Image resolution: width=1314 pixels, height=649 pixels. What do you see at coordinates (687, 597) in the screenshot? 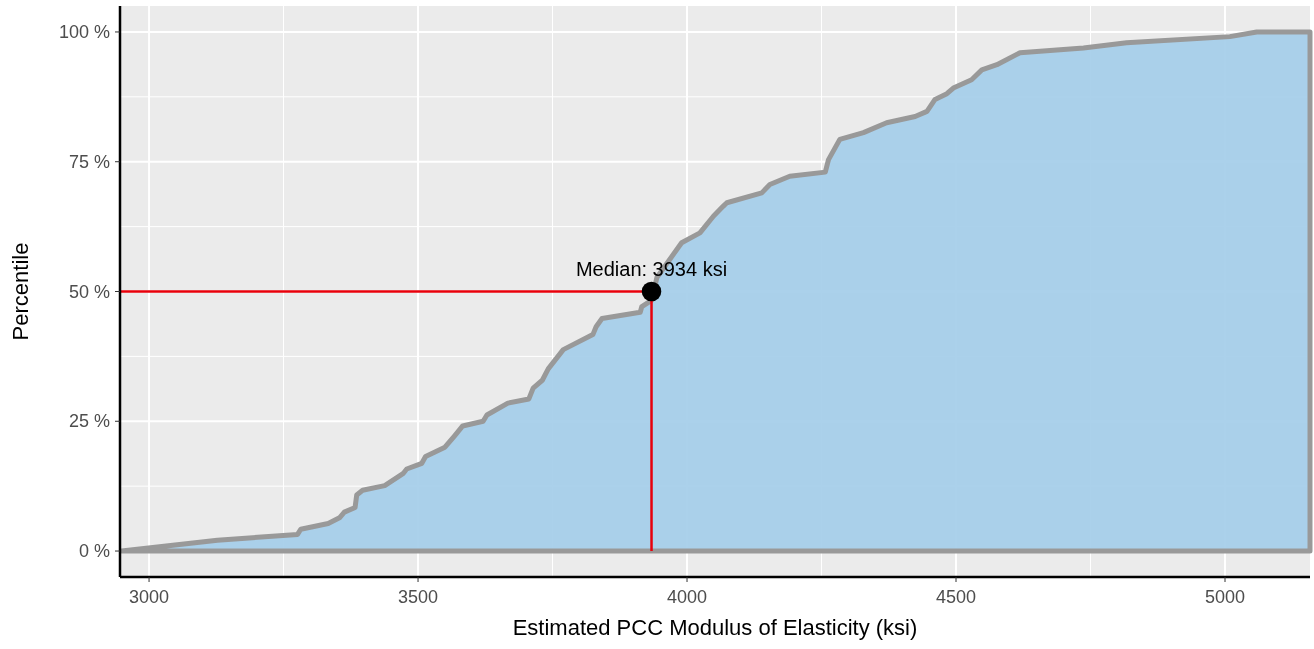
I see `x-tick-label: 4000` at bounding box center [687, 597].